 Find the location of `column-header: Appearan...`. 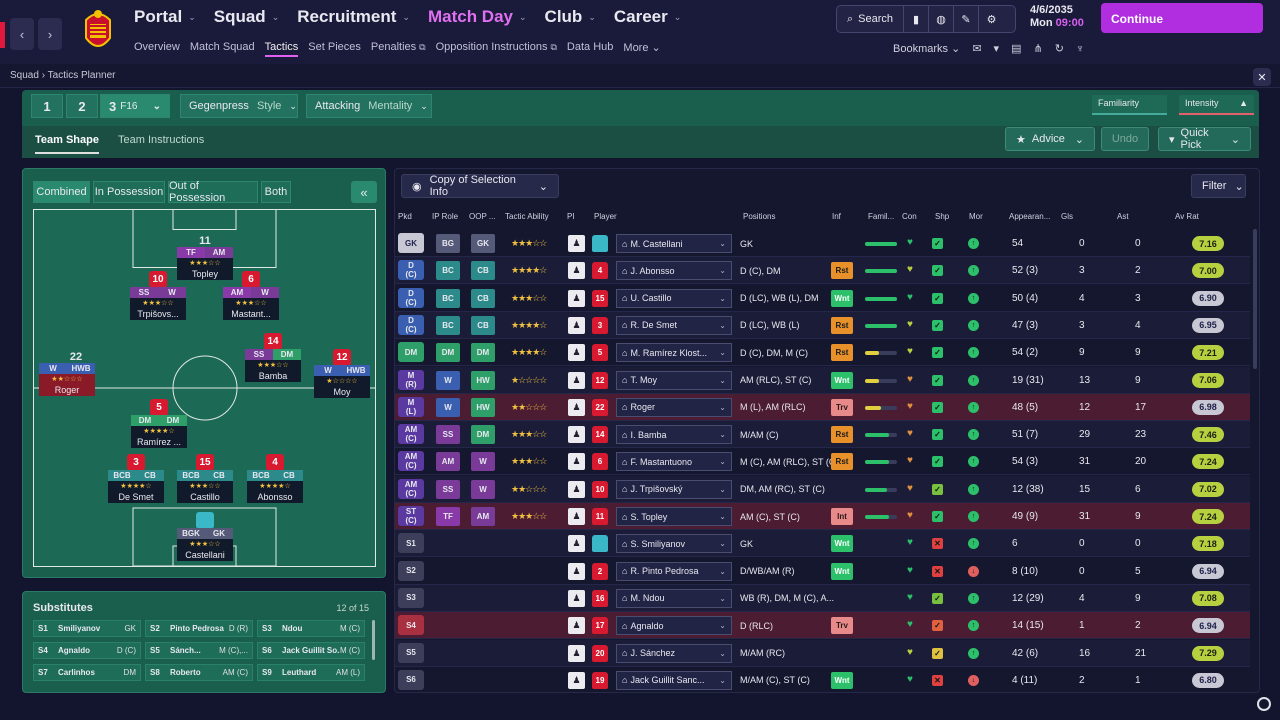

column-header: Appearan... is located at coordinates (1030, 216).